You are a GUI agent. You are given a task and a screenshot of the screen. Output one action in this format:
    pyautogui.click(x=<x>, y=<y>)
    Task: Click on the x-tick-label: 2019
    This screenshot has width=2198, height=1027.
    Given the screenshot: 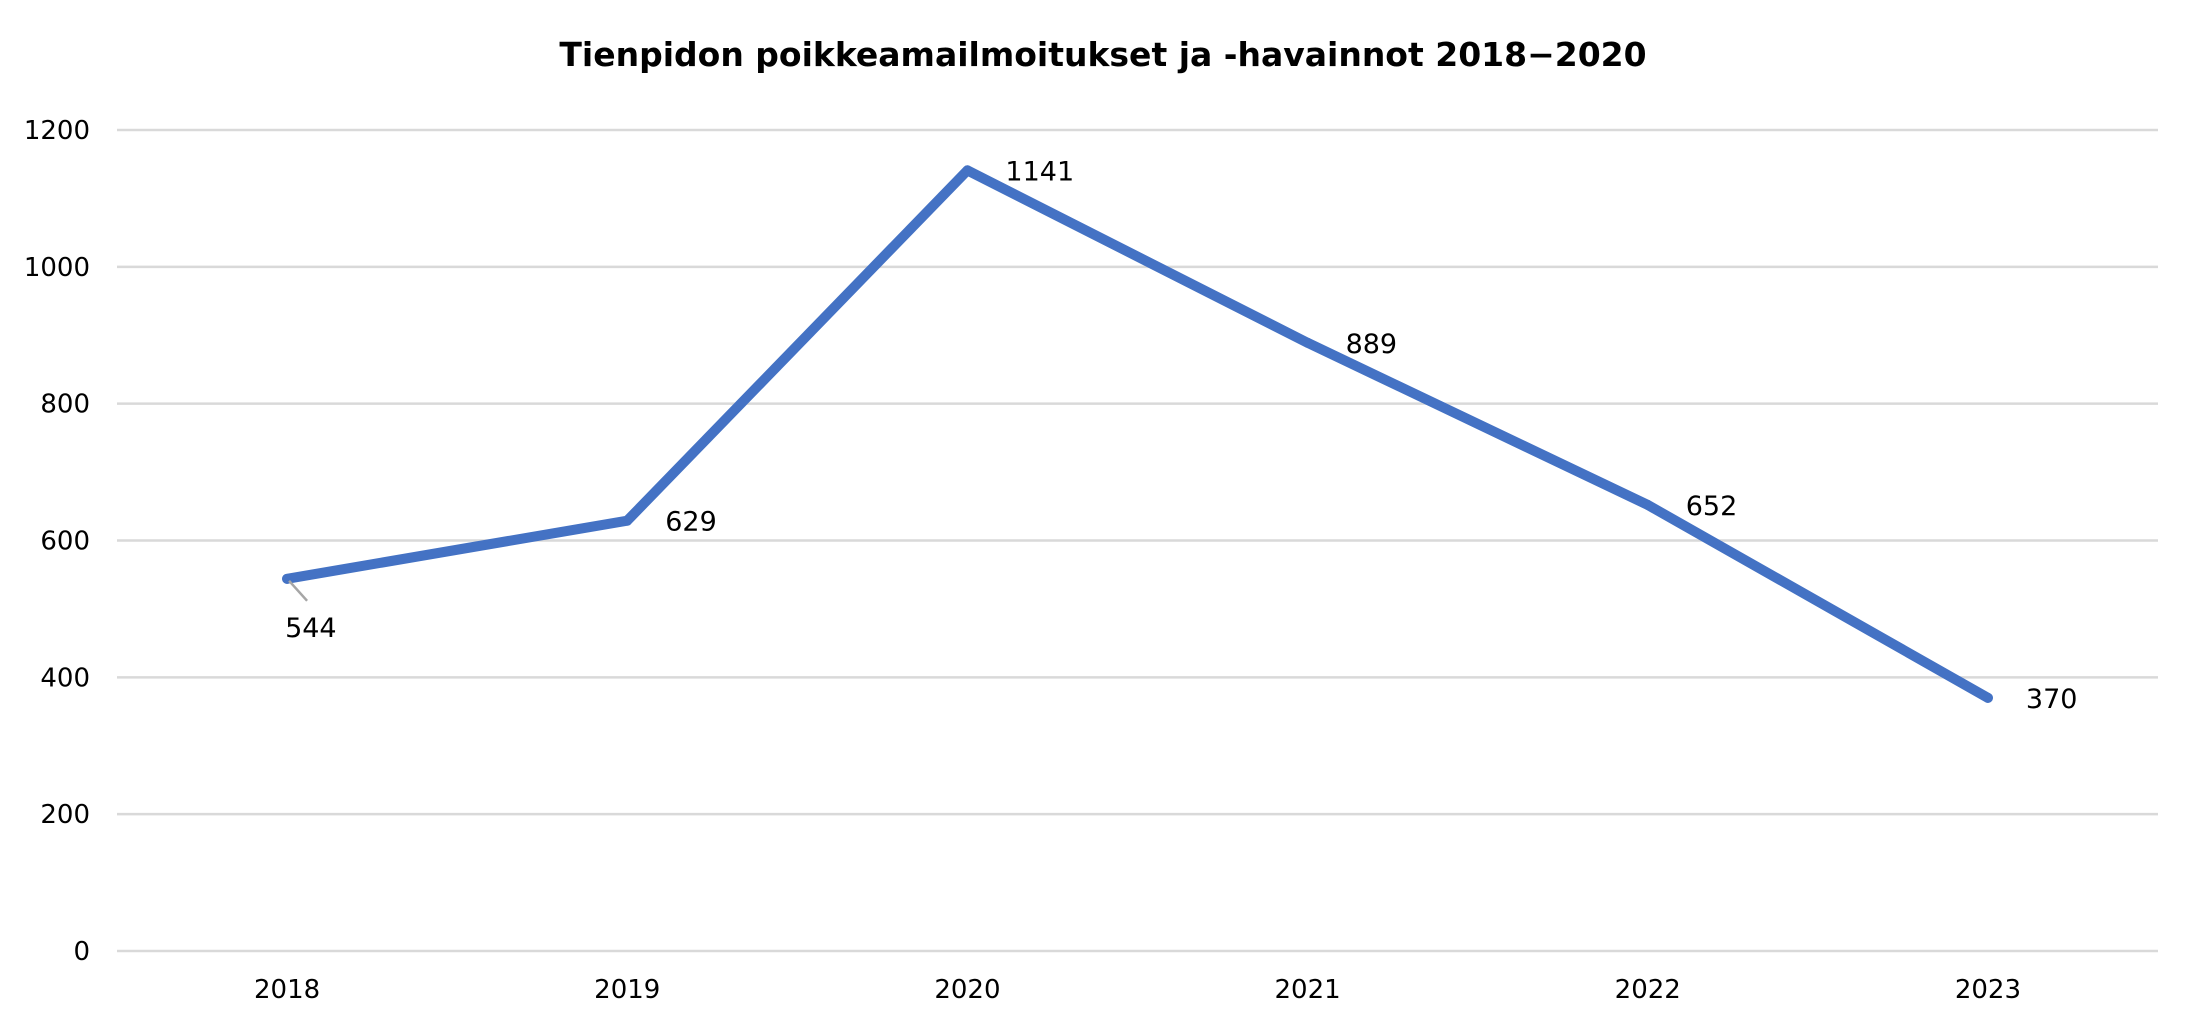 What is the action you would take?
    pyautogui.click(x=627, y=990)
    